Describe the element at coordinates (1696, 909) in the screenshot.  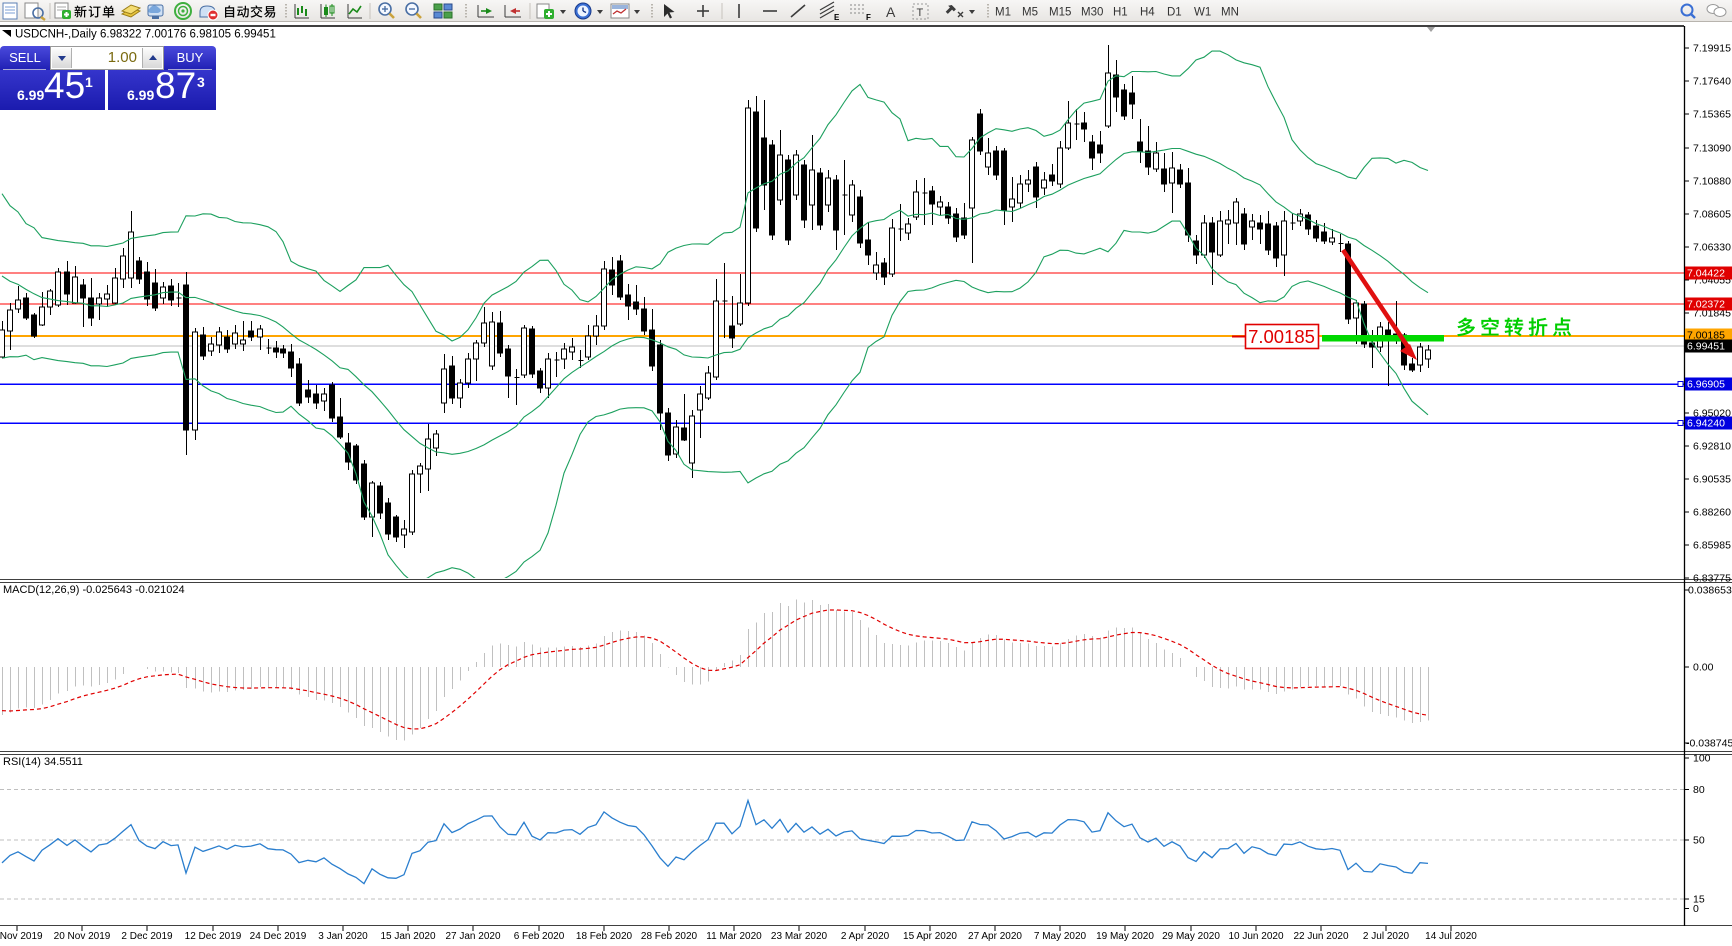
I see `svg-text: 0` at that location.